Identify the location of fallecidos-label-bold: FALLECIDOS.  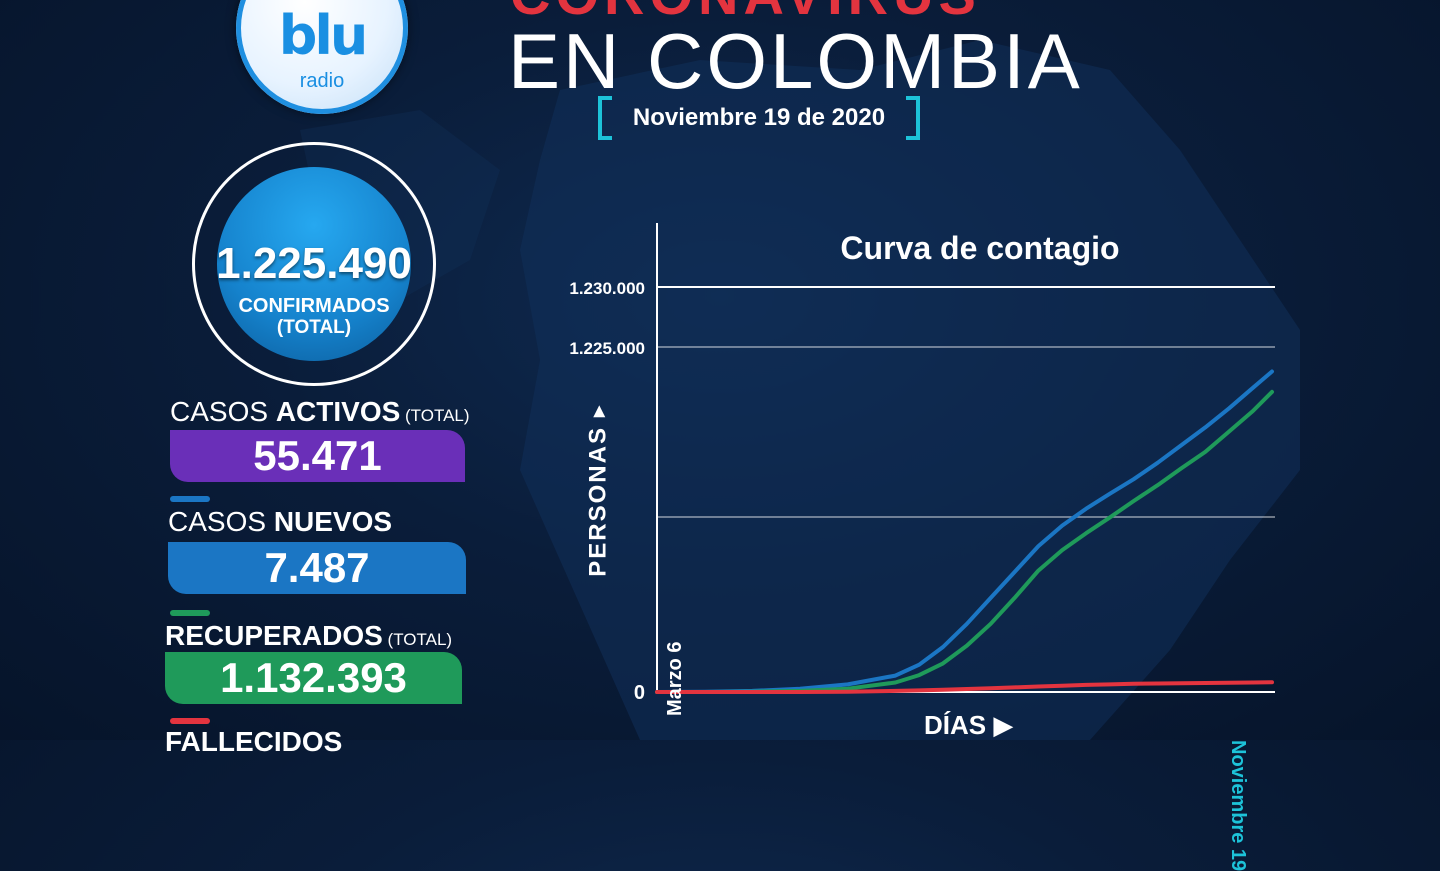
(254, 741).